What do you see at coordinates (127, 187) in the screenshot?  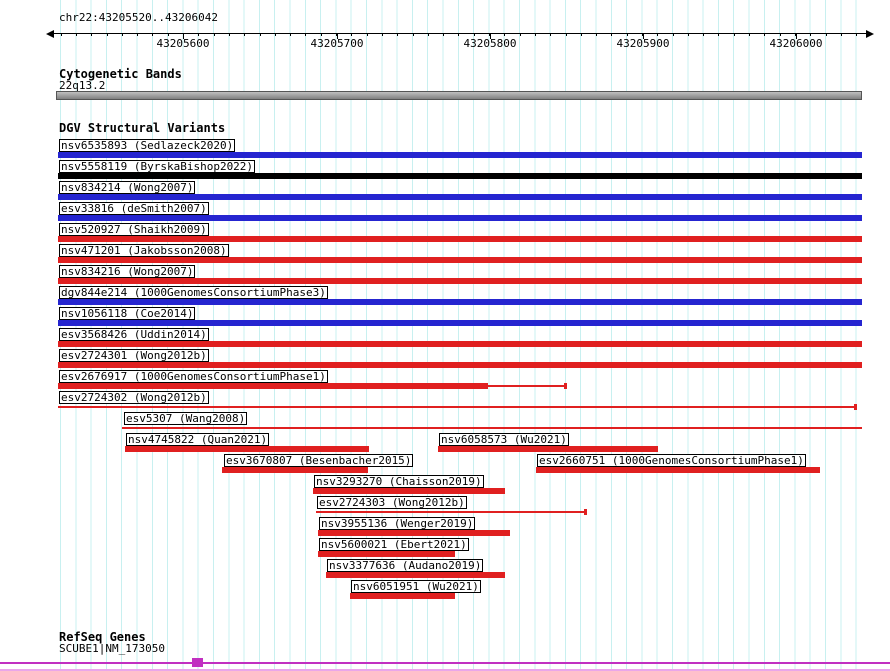 I see `variant-label: nsv834214 (Wong2007)` at bounding box center [127, 187].